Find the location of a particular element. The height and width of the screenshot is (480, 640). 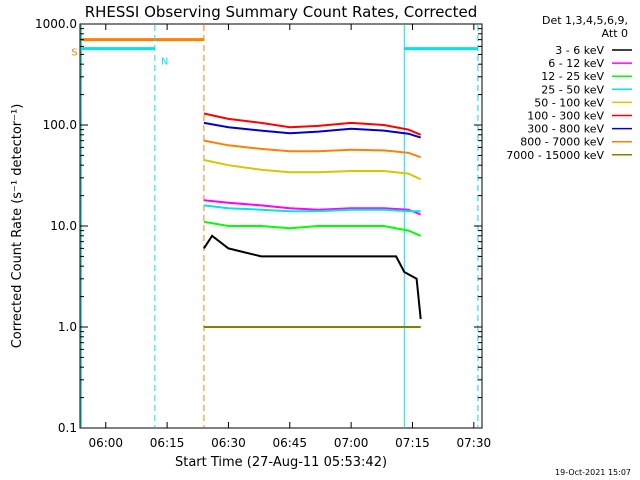

y-tick-label-100-0: 100.0 is located at coordinates (60, 125).